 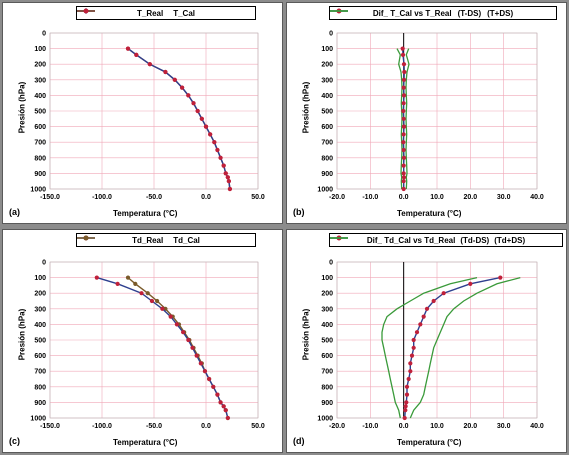 What do you see at coordinates (404, 197) in the screenshot?
I see `x-tick-label: 0.0` at bounding box center [404, 197].